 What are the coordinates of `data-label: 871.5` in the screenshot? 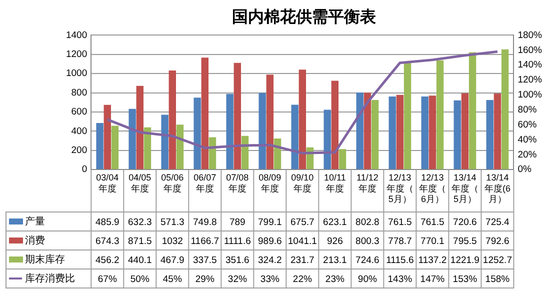 It's located at (140, 242).